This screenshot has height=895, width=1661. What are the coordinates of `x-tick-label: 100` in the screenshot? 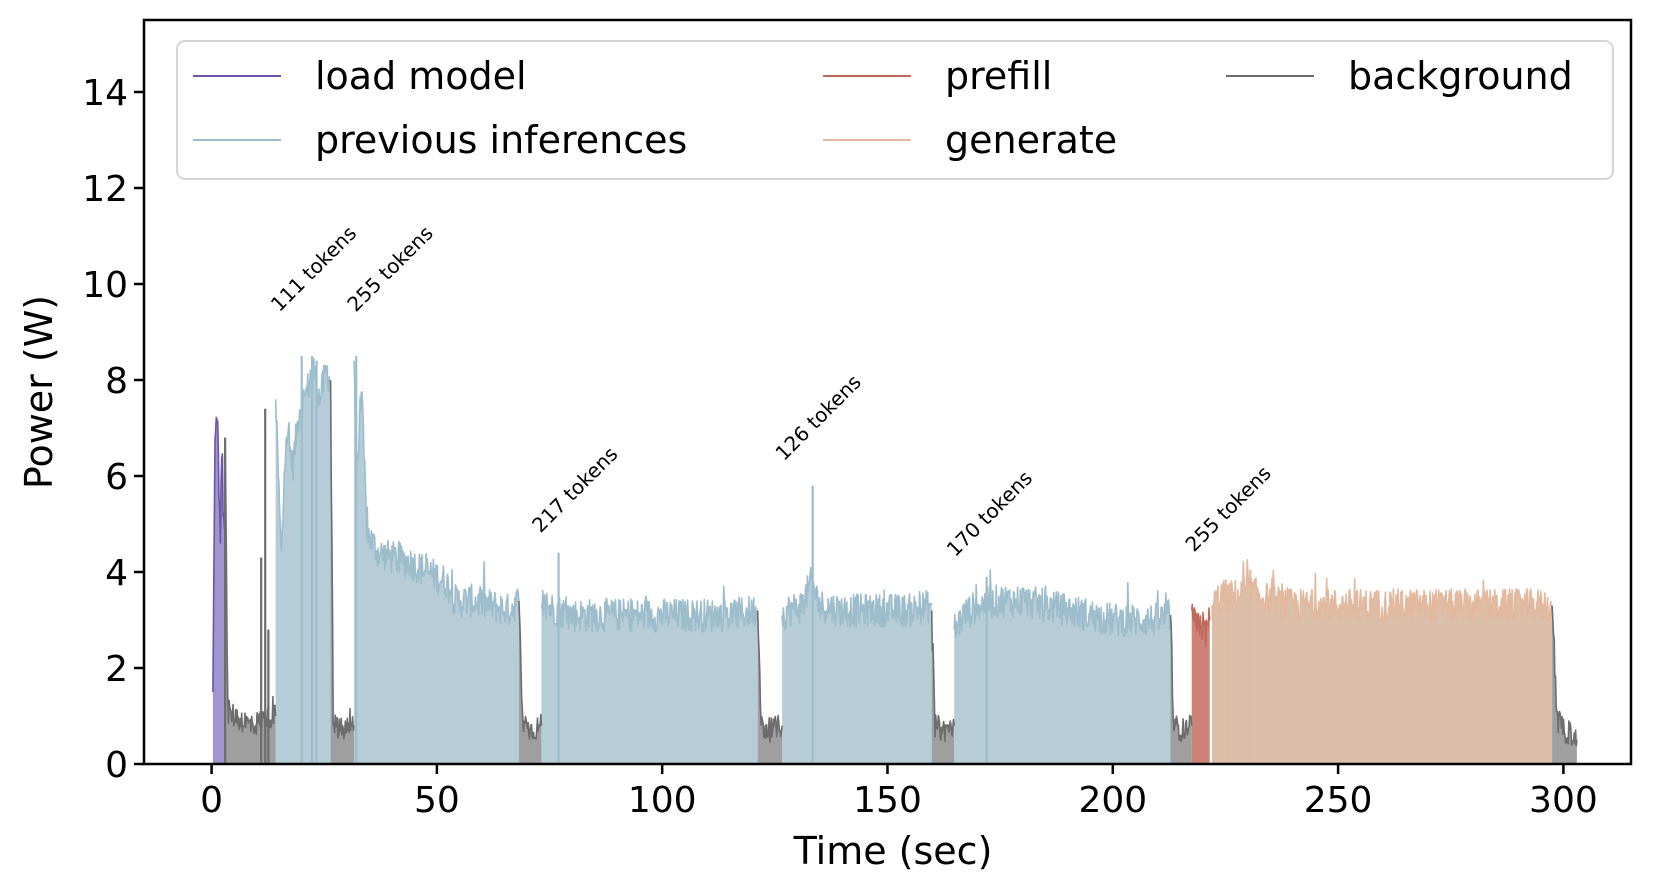 It's located at (662, 800).